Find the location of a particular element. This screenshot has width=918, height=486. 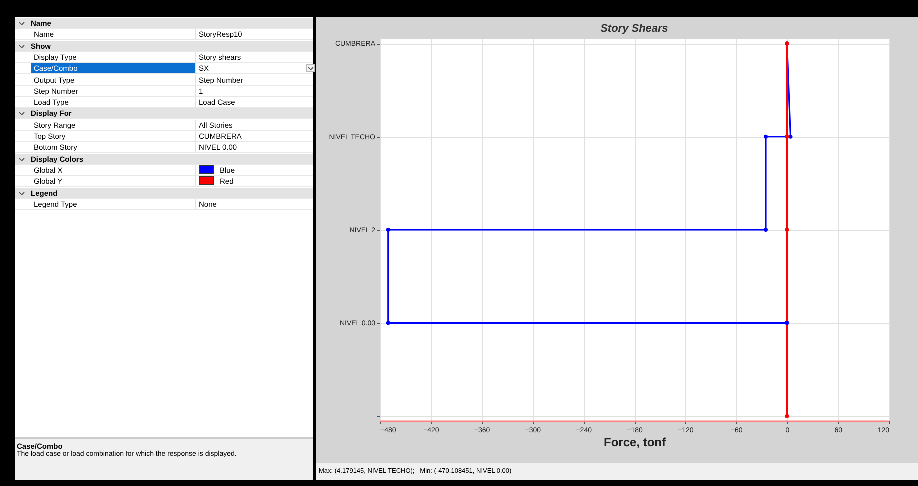

x-axis-title: Force, tonf is located at coordinates (635, 443).